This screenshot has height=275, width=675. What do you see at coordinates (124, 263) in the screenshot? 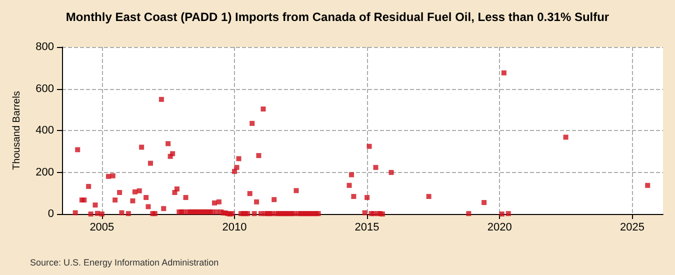
I see `source-note: Source: U.S. Energy Information Administration` at bounding box center [124, 263].